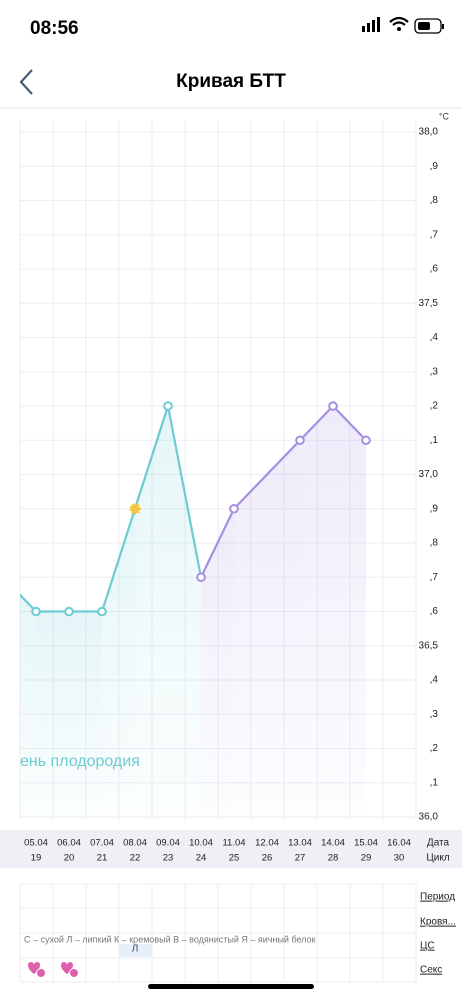  Describe the element at coordinates (135, 858) in the screenshot. I see `cycle-day: 22` at that location.